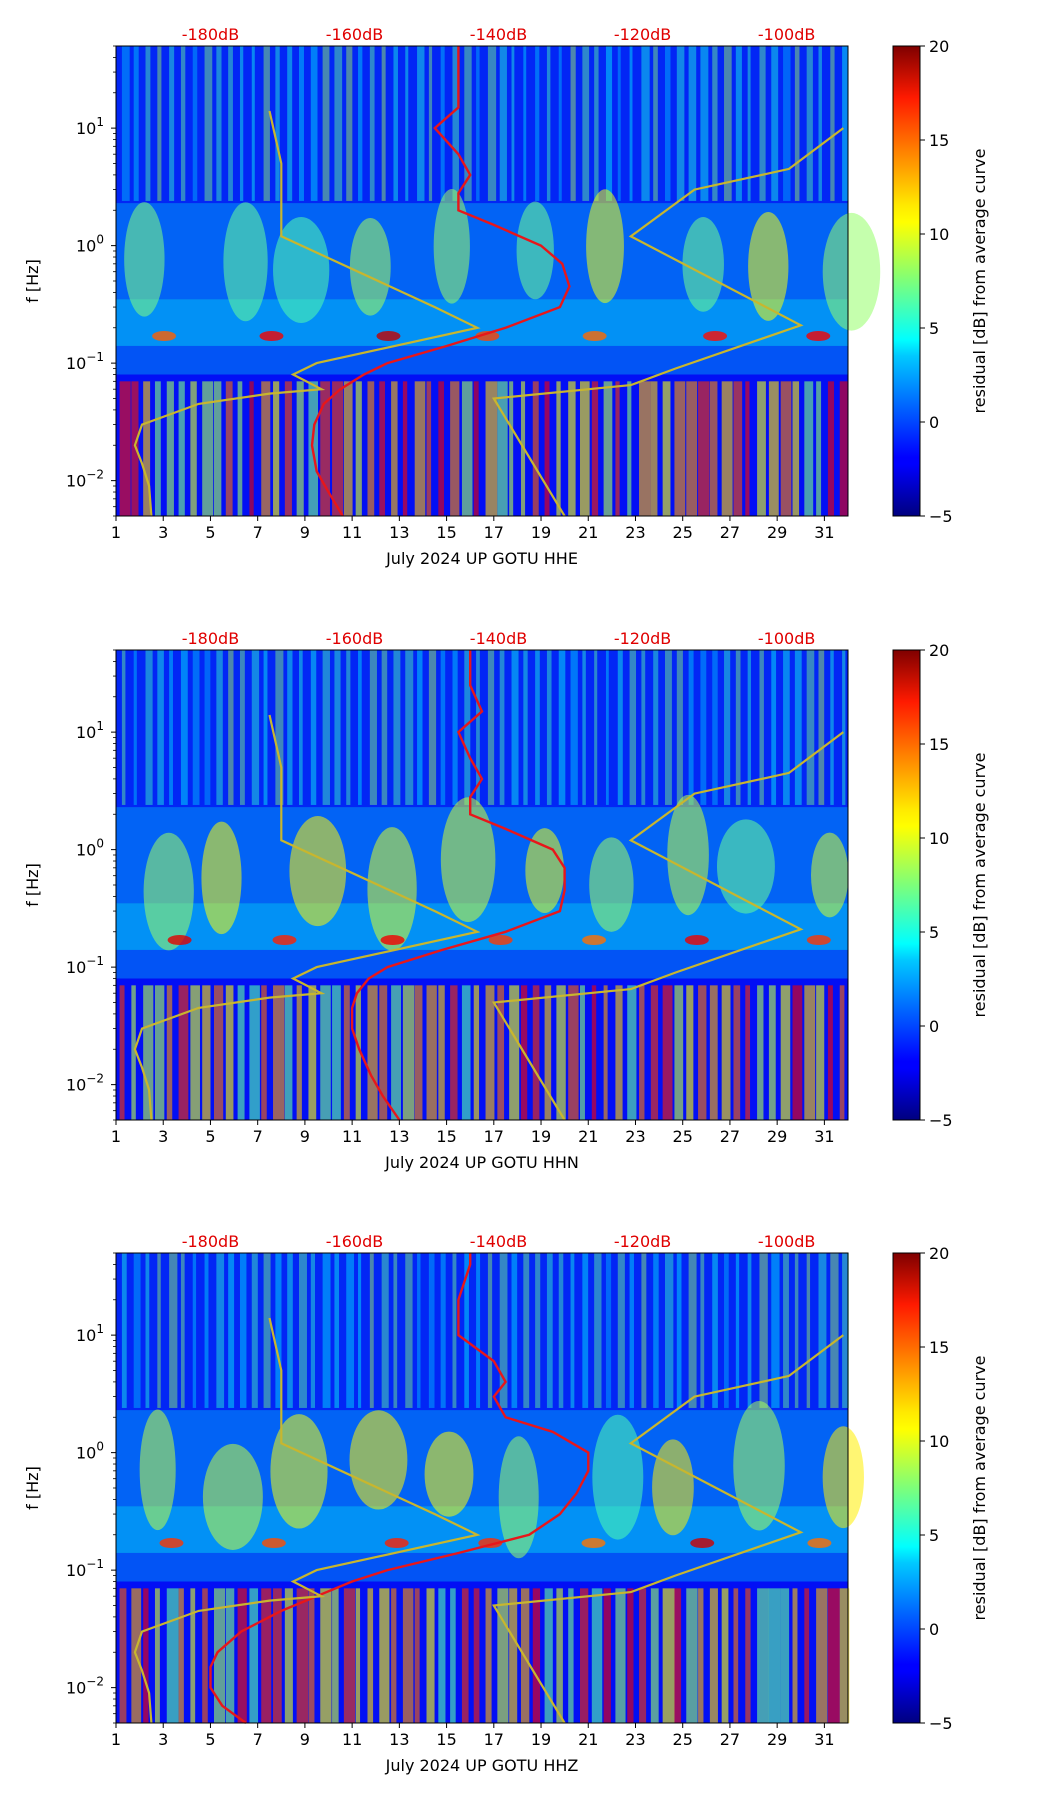 The width and height of the screenshot is (1052, 1810). Describe the element at coordinates (588, 1136) in the screenshot. I see `x-tick-label: 21` at that location.